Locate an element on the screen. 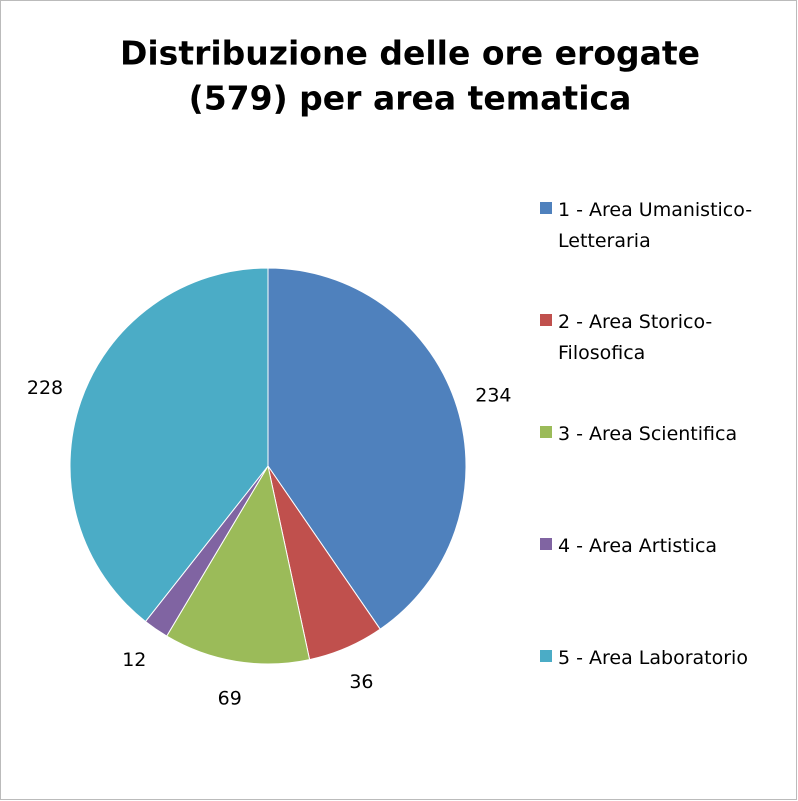 Image resolution: width=798 pixels, height=801 pixels. legend-label: 3 - Area Scientifica is located at coordinates (648, 434).